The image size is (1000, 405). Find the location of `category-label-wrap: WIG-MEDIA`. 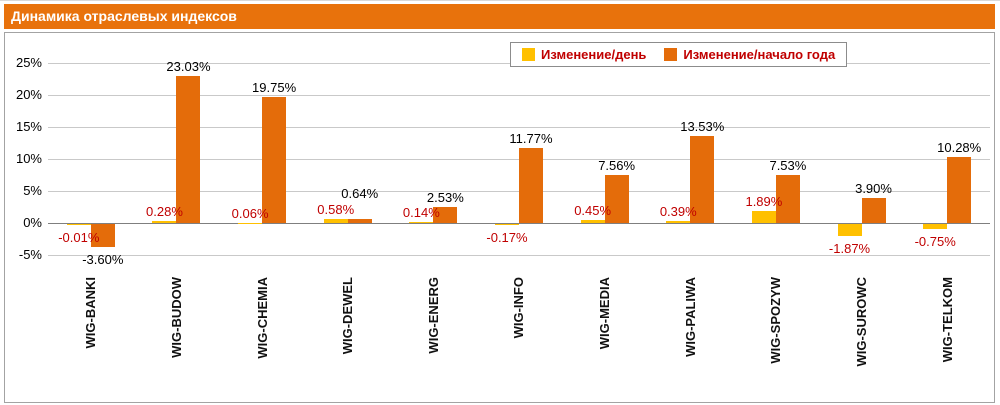

category-label-wrap: WIG-MEDIA is located at coordinates (605, 339).